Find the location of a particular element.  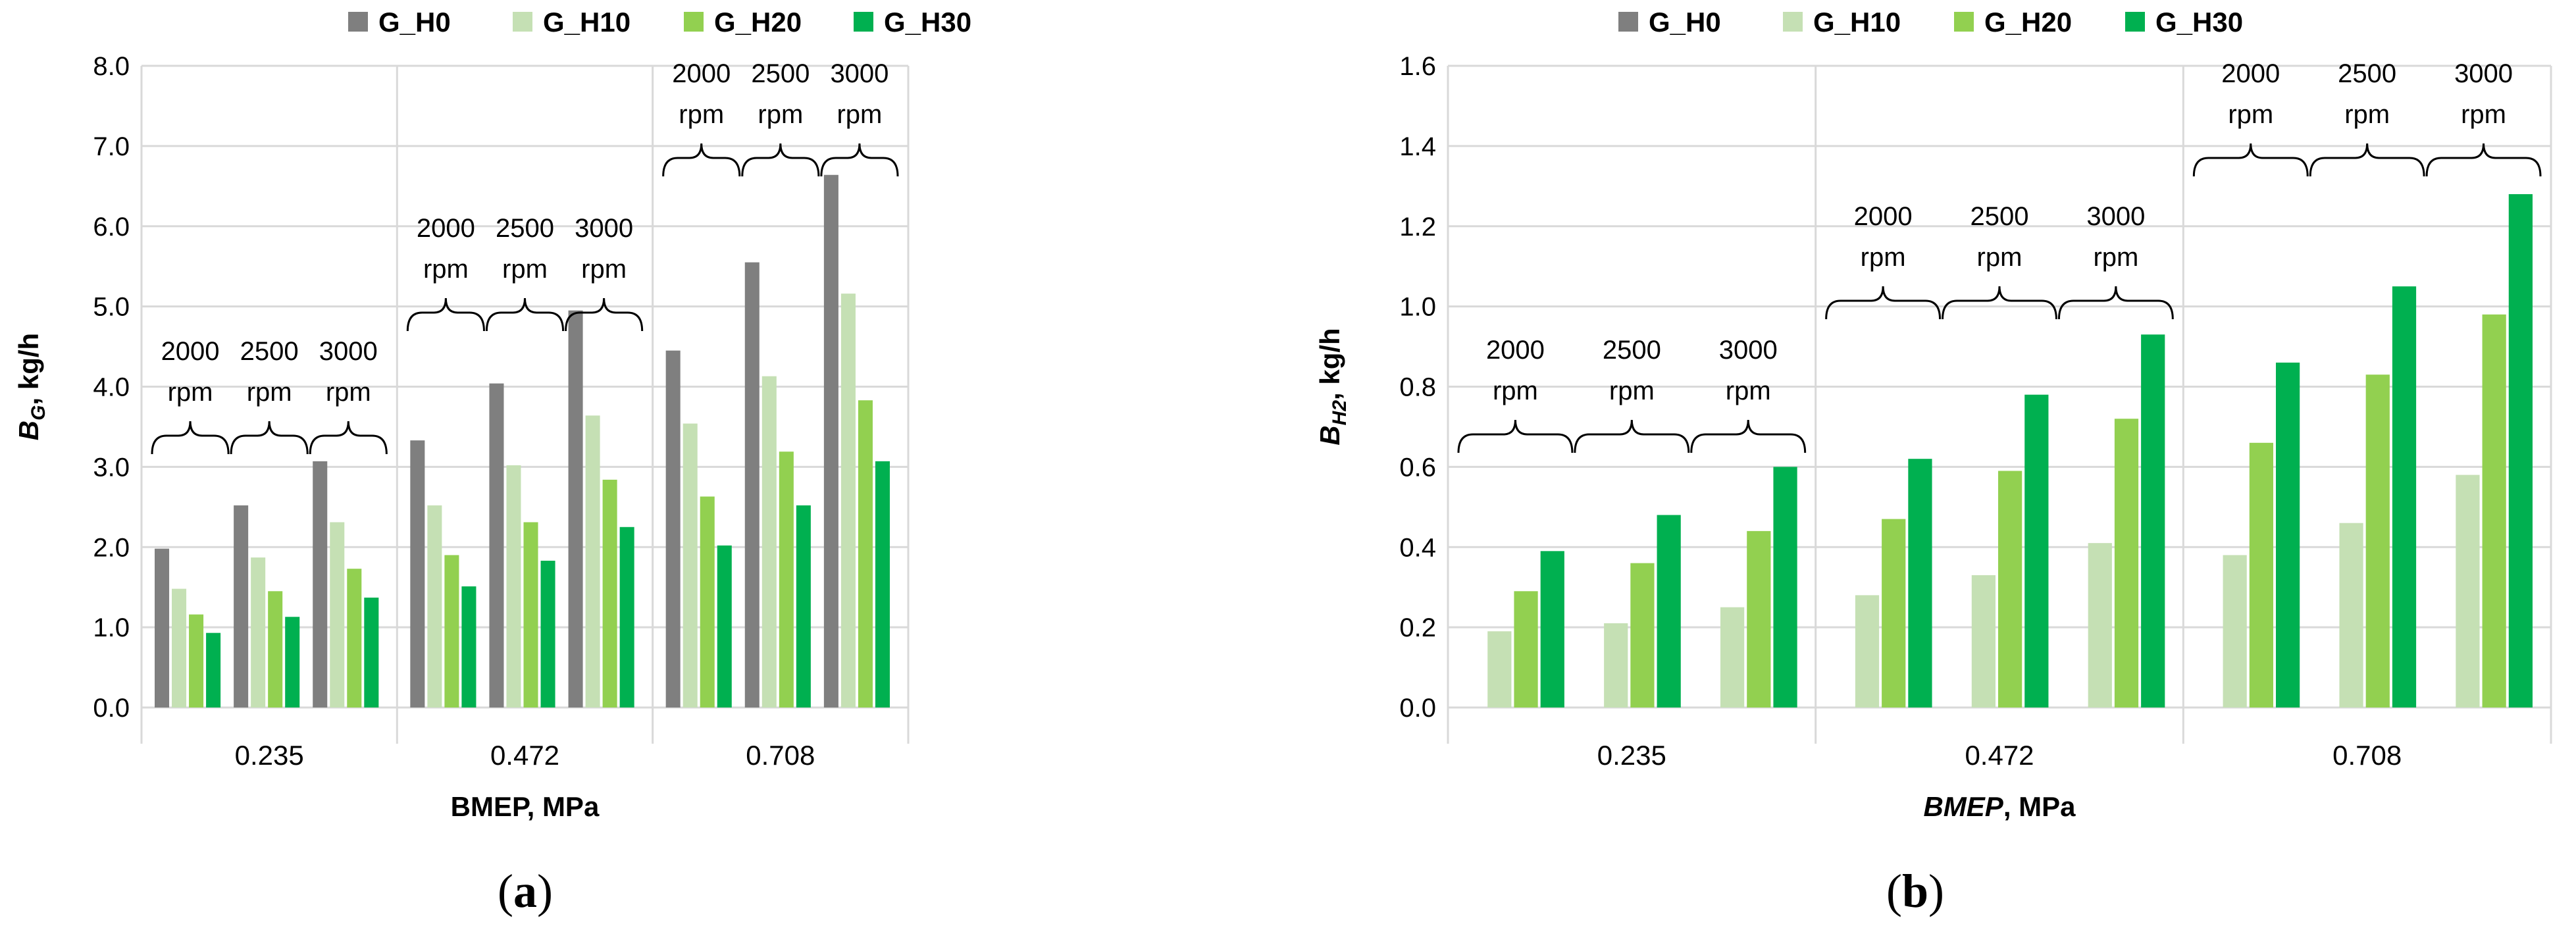

bar-g-h20-0.472-2 is located at coordinates (530, 614).